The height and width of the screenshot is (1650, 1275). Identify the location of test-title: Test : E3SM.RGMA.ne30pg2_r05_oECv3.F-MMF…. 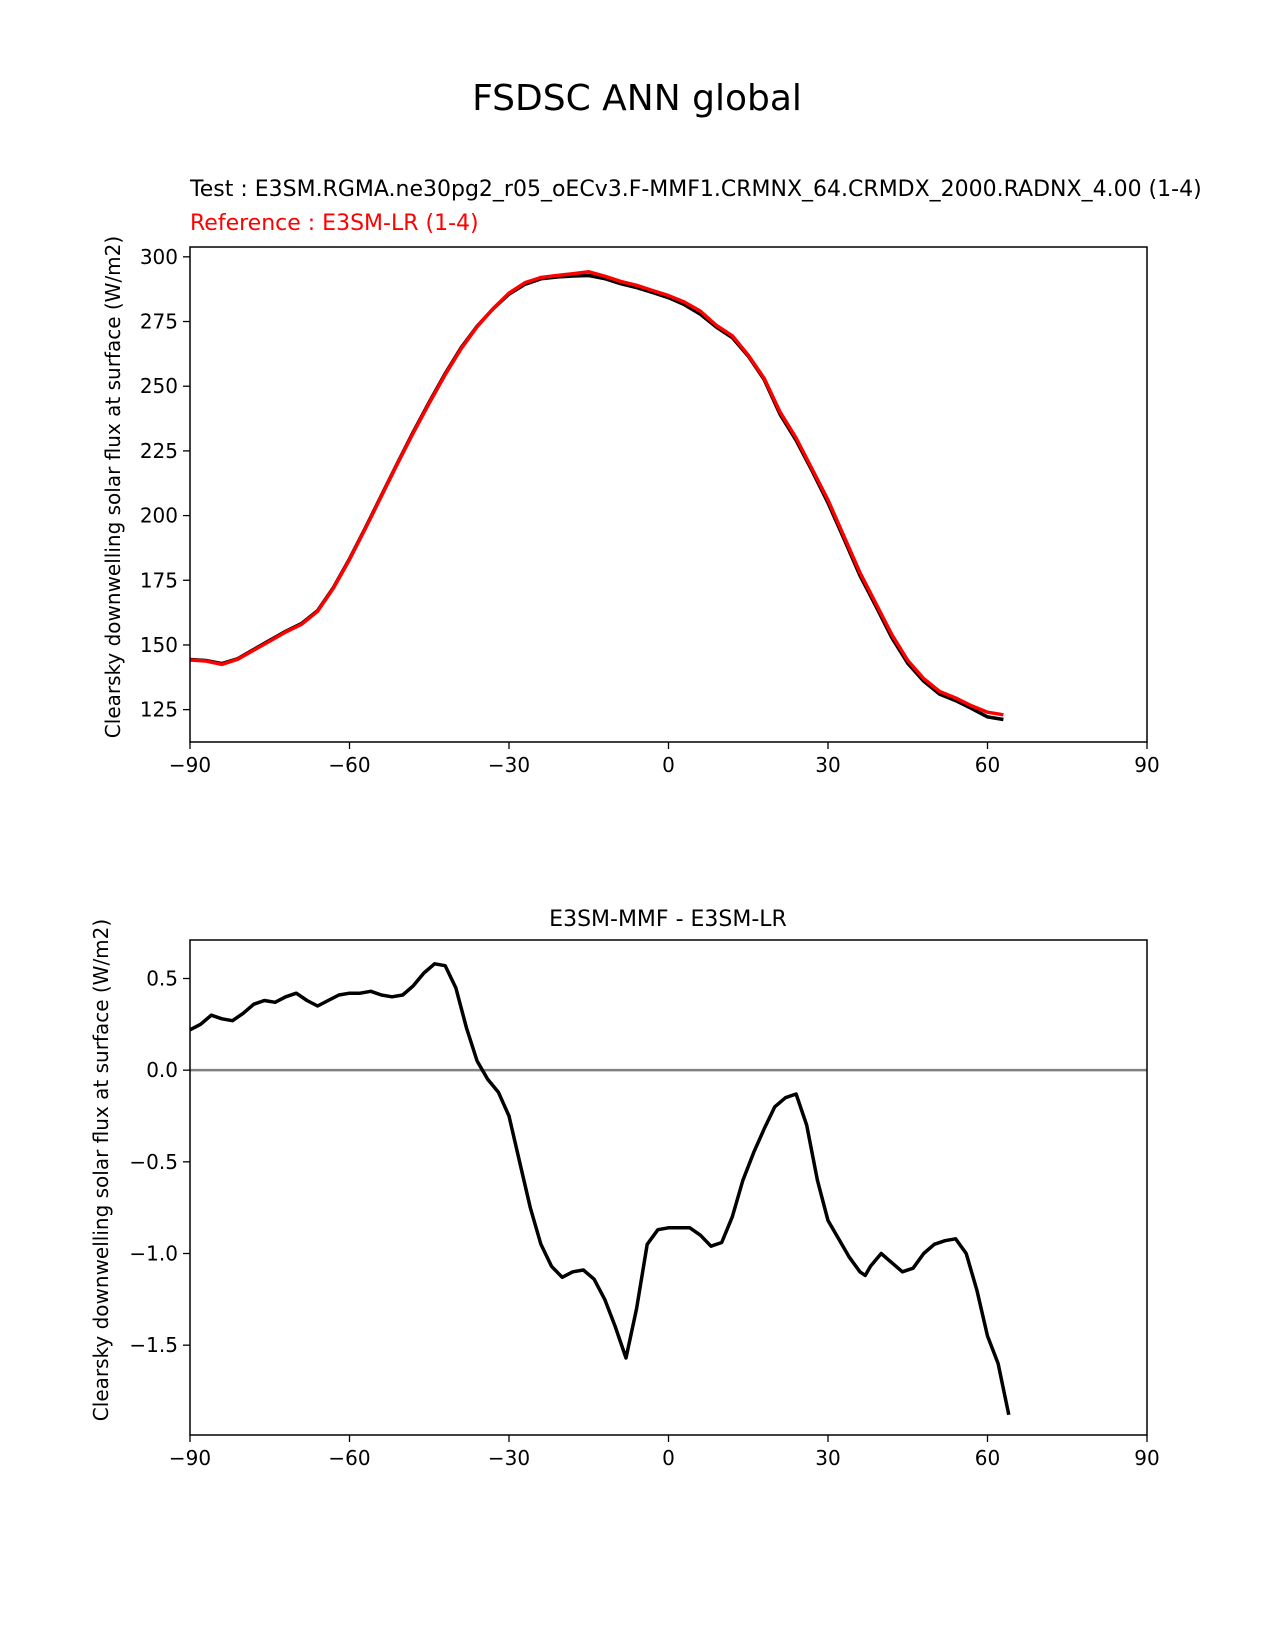
(695, 189).